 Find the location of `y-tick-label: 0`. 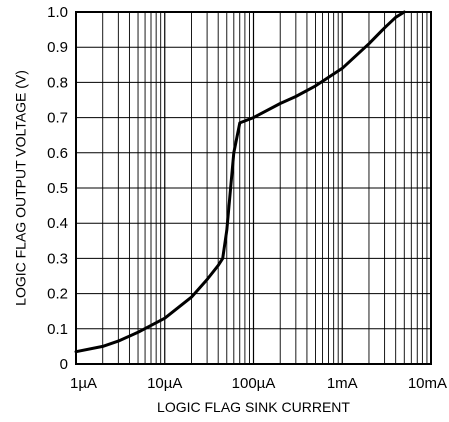

y-tick-label: 0 is located at coordinates (64, 364).